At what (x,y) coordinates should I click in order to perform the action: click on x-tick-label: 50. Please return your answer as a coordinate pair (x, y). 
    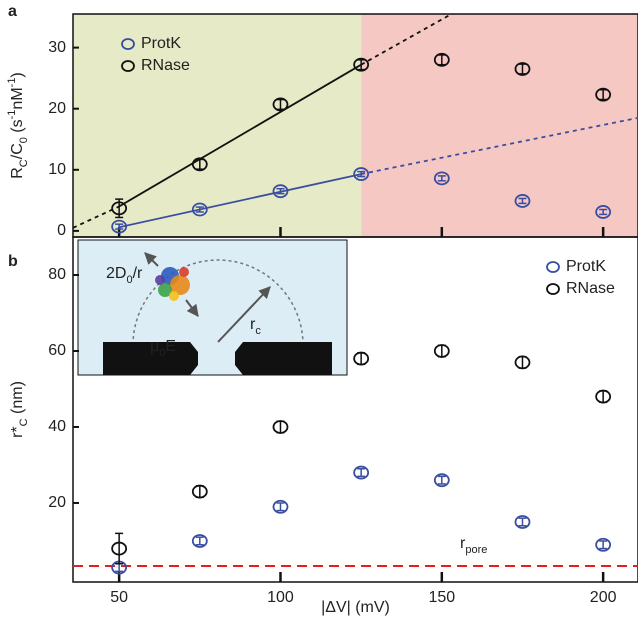
    Looking at the image, I should click on (119, 597).